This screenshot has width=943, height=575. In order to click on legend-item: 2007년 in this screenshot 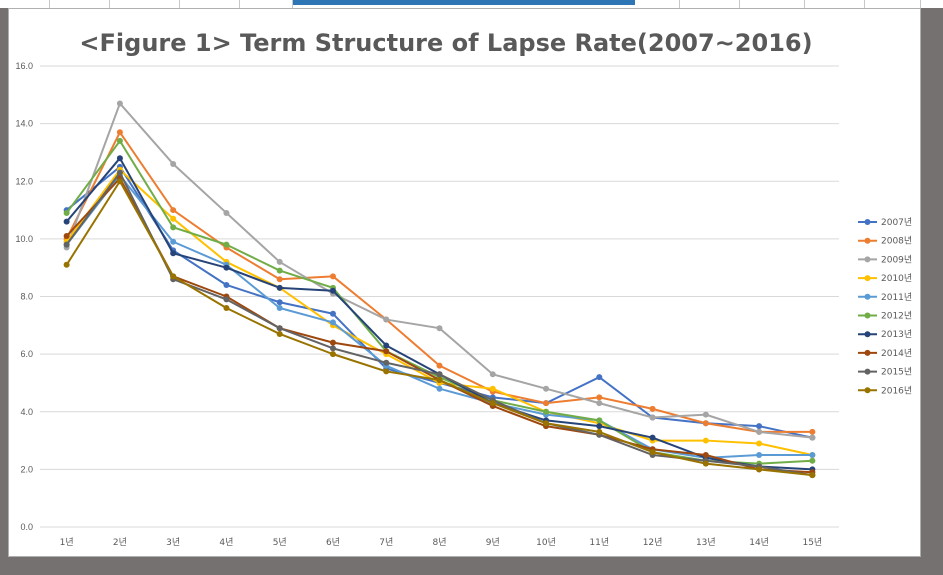, I will do `click(885, 222)`.